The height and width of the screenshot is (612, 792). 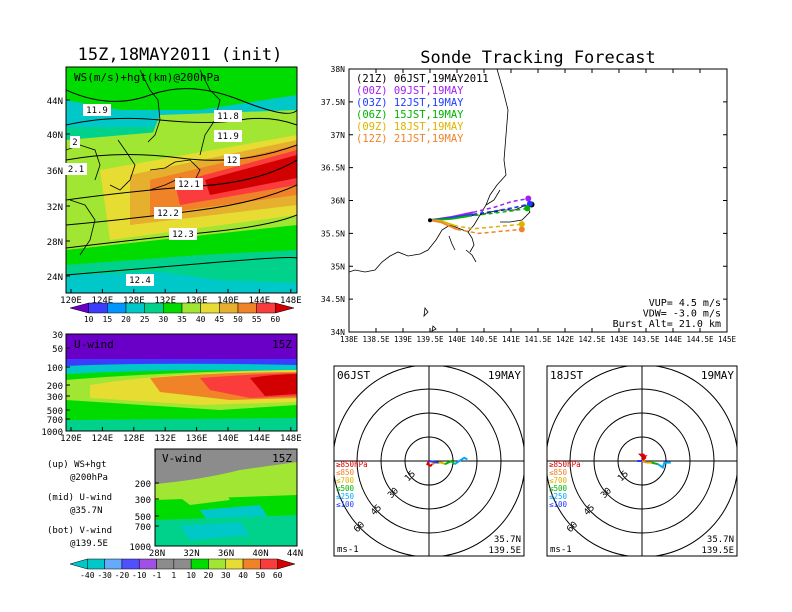 I want to click on lon-tick-label: 148E, so click(x=291, y=439).